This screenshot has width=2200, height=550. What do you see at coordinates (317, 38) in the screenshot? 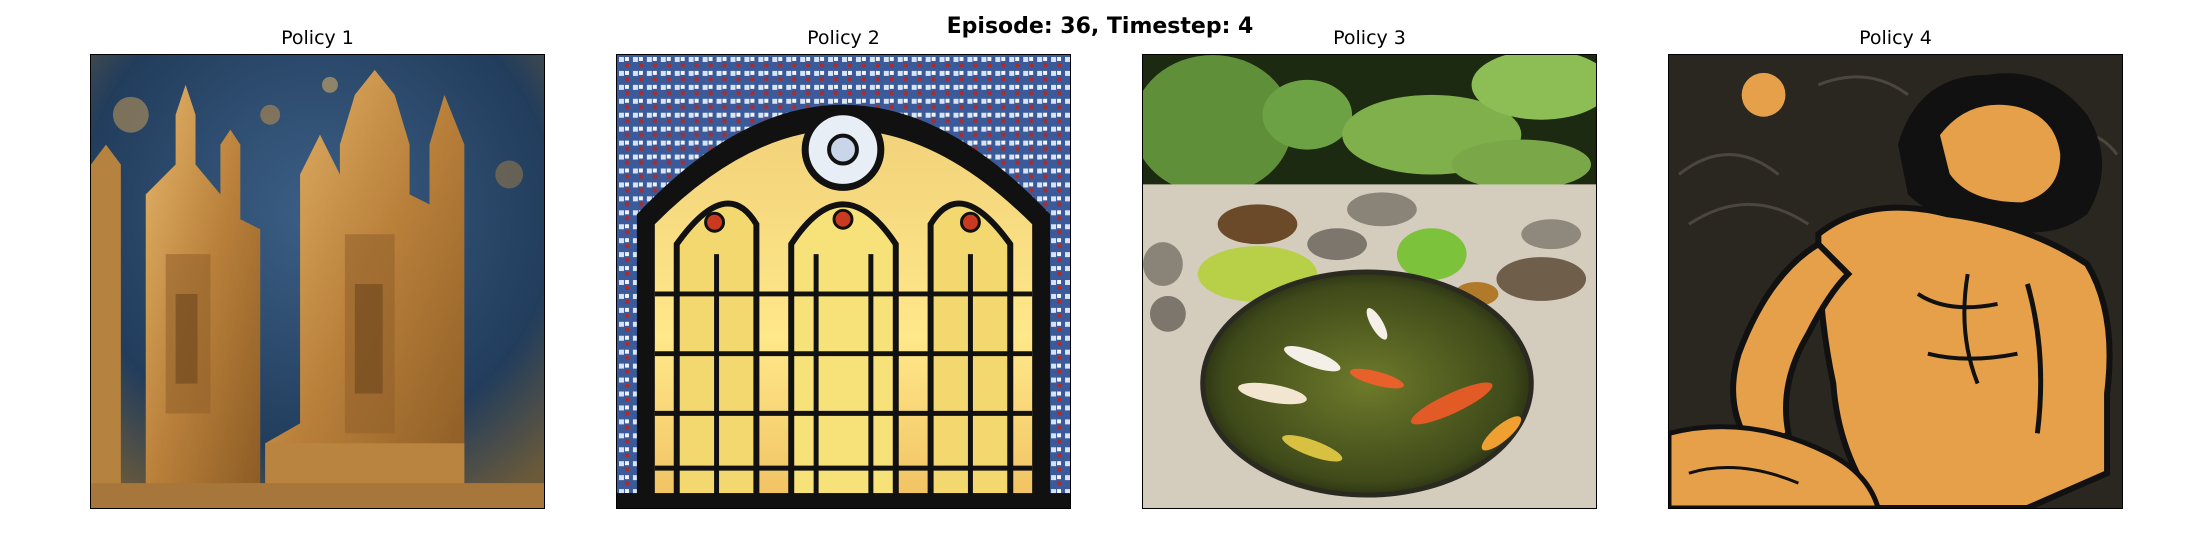
I see `panel-title-policy-1: Policy 1` at bounding box center [317, 38].